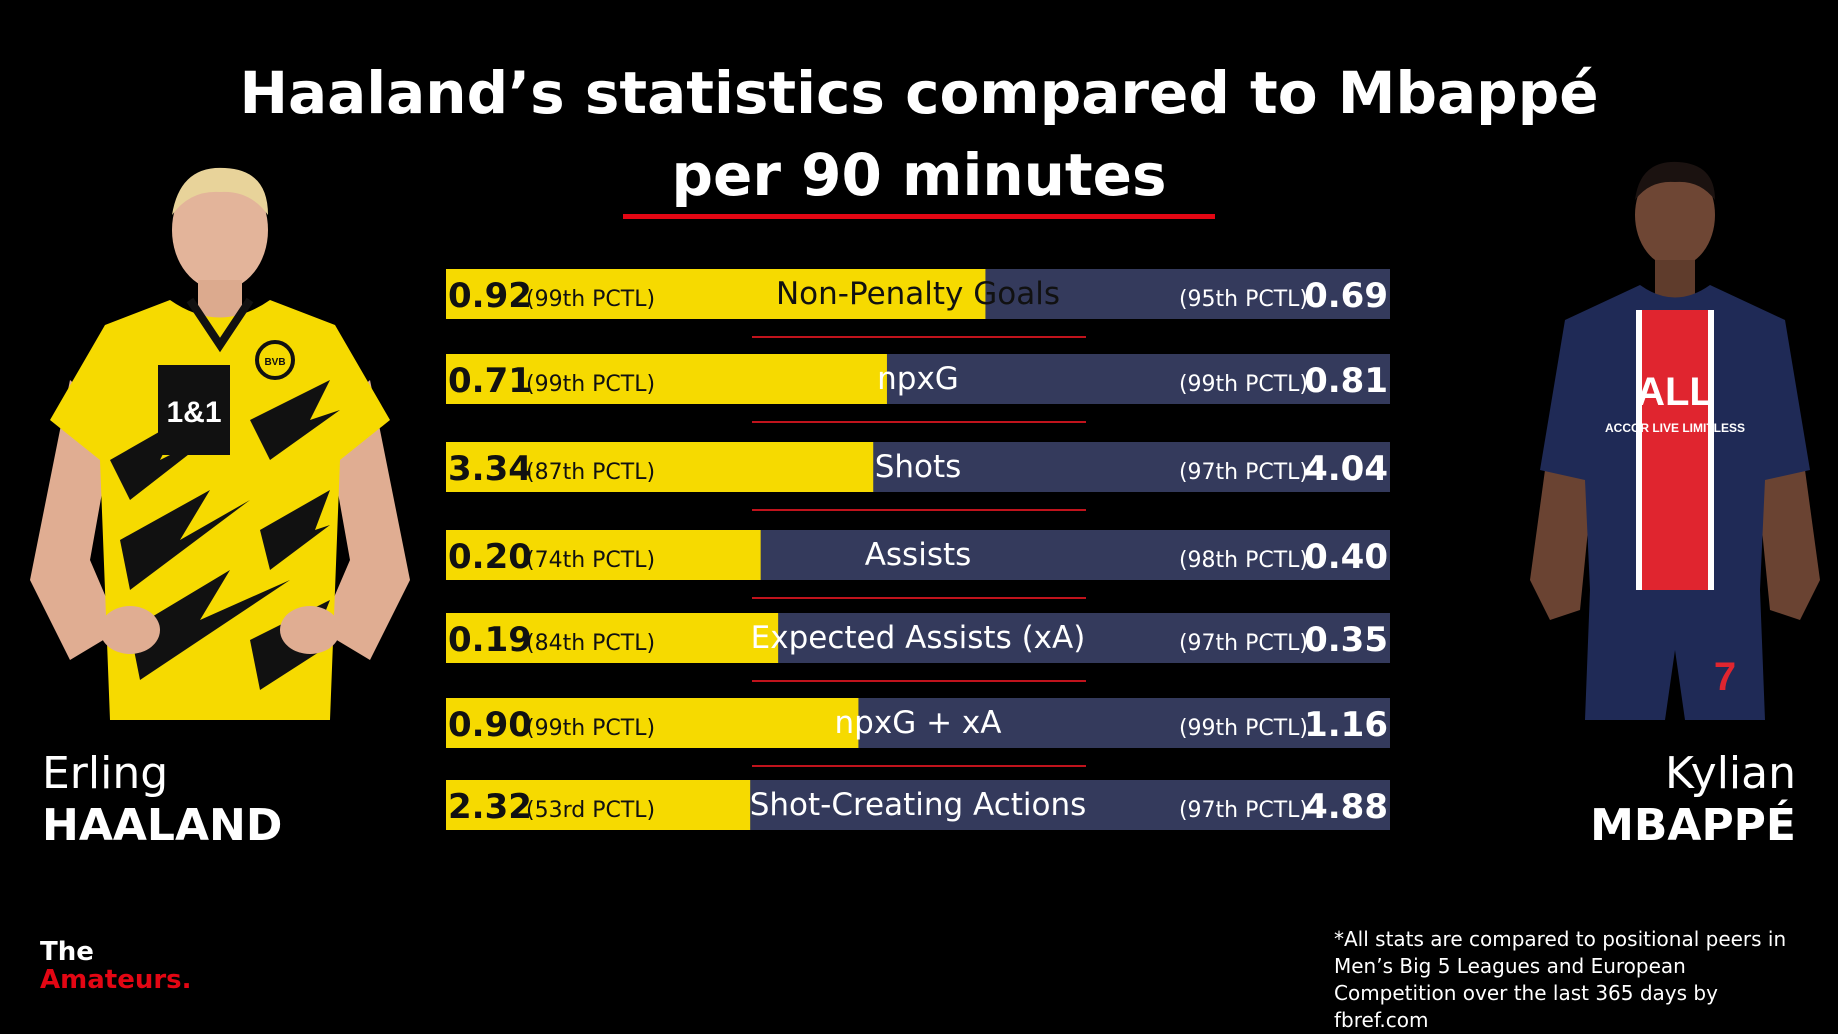  What do you see at coordinates (1675, 392) in the screenshot?
I see `svg-text: ALL` at bounding box center [1675, 392].